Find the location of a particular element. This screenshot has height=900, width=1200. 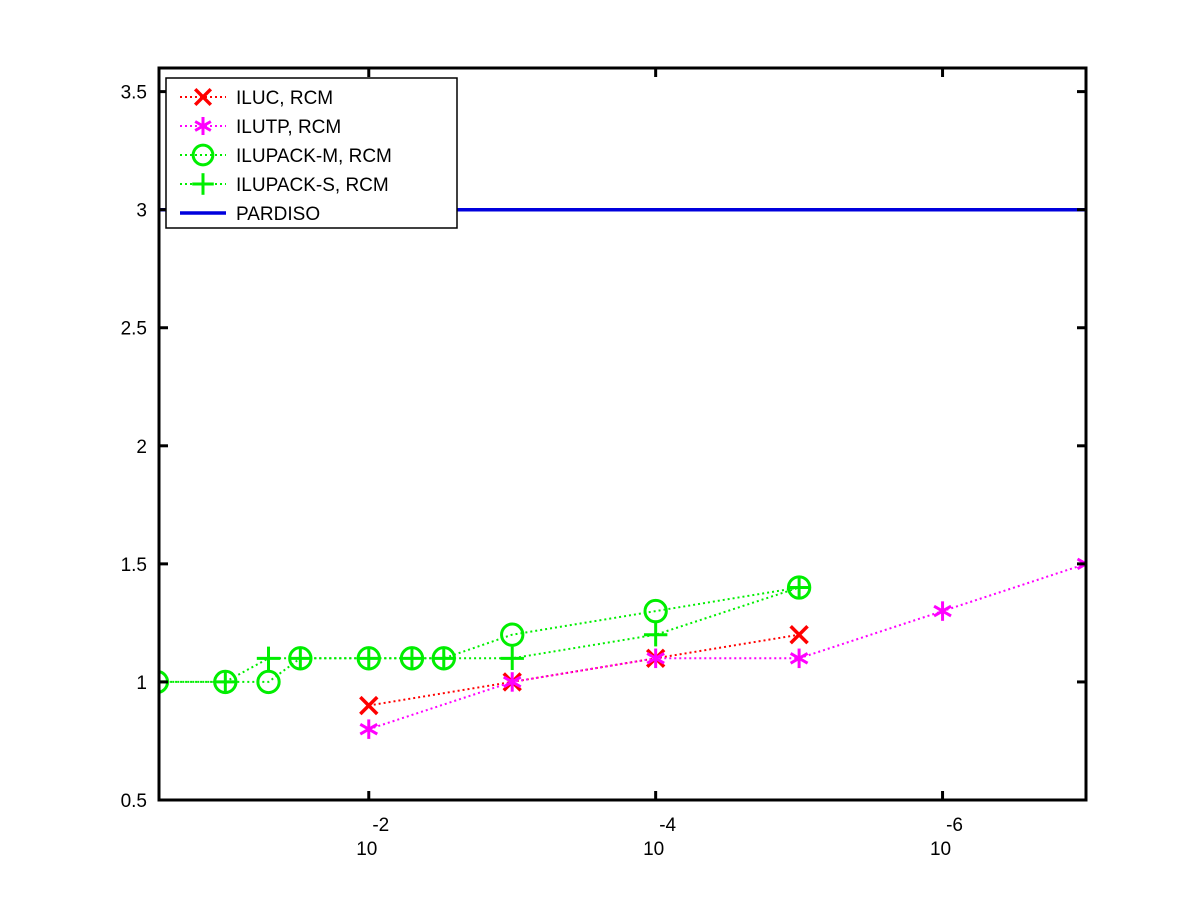

legend-entry-1: ILUC, RCM is located at coordinates (256, 98).